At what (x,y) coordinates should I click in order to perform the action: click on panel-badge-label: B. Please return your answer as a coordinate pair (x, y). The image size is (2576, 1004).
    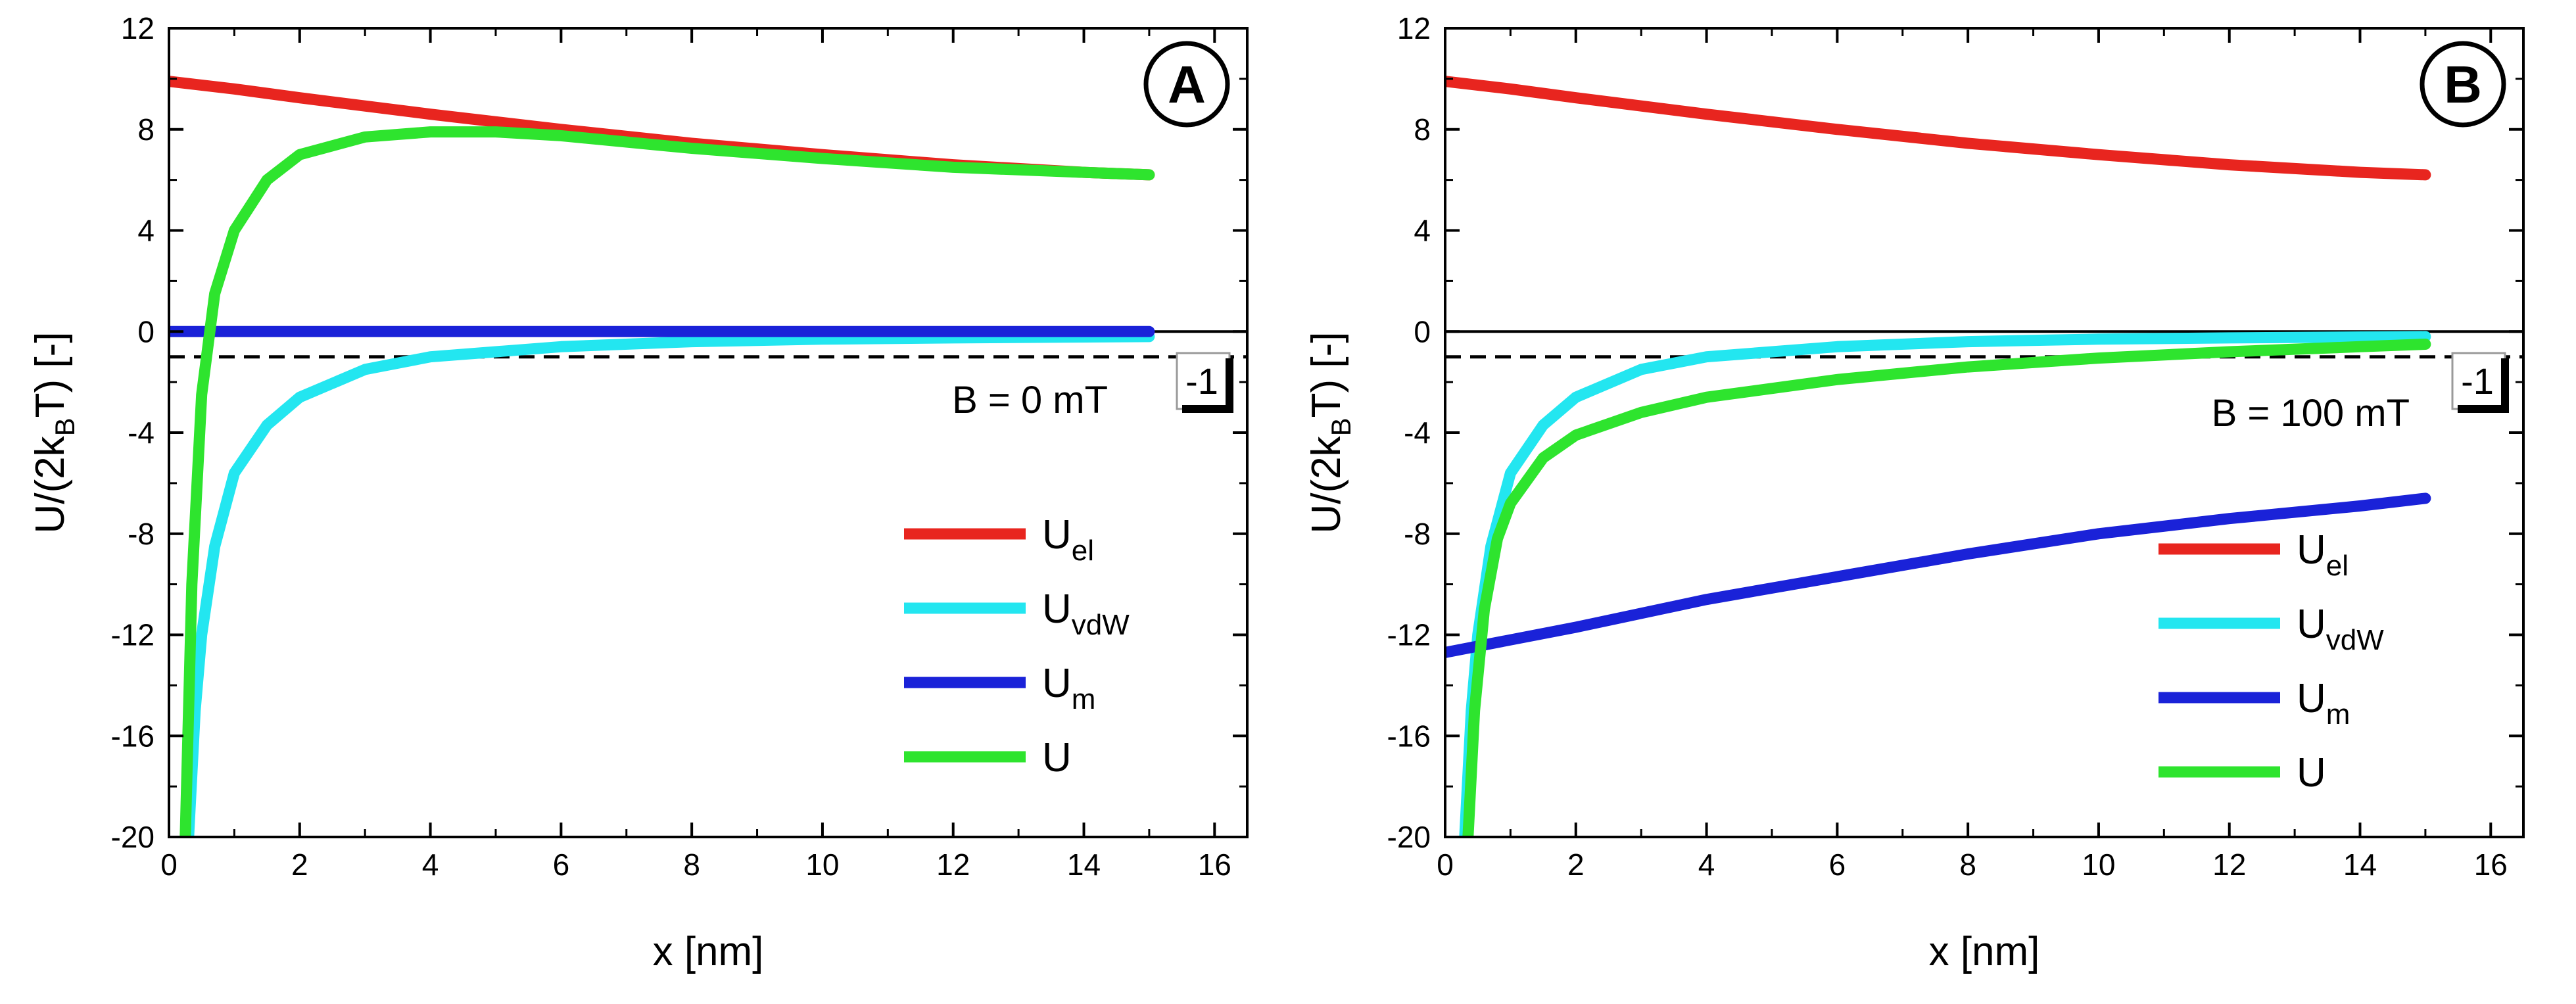
    Looking at the image, I should click on (2463, 84).